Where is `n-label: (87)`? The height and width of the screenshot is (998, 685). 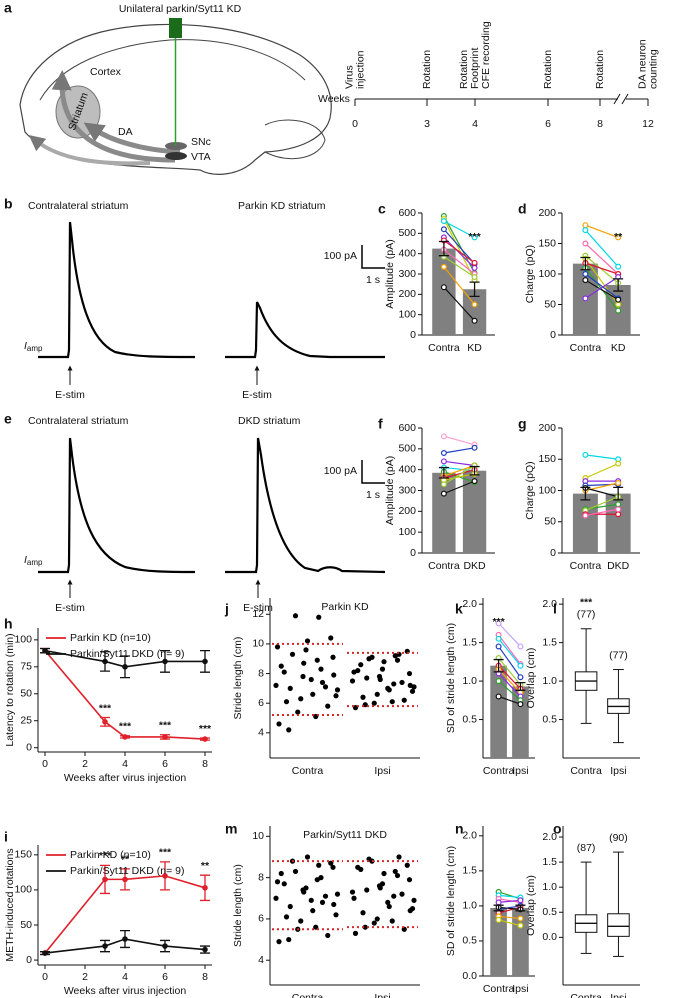 n-label: (87) is located at coordinates (586, 848).